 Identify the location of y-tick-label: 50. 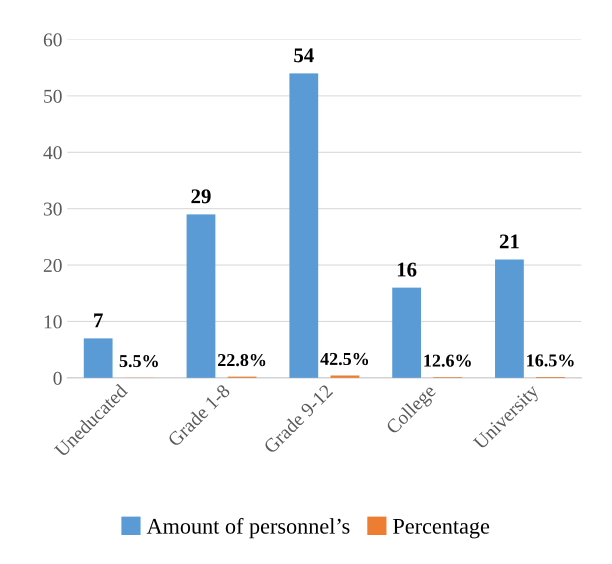
(53, 96).